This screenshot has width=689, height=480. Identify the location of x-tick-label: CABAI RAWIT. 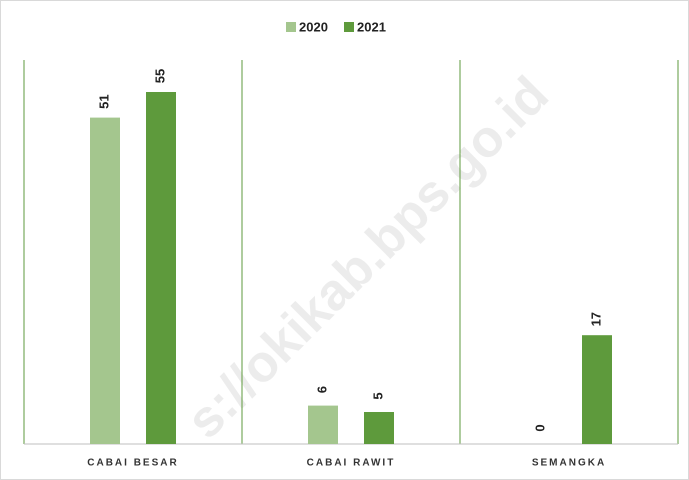
(351, 463).